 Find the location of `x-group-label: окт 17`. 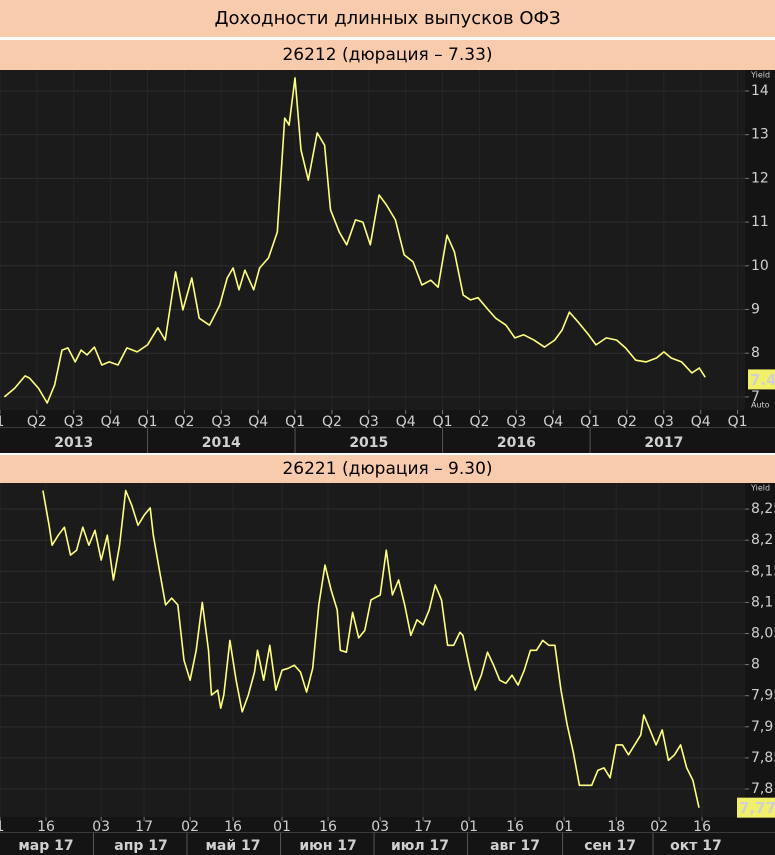

x-group-label: окт 17 is located at coordinates (696, 846).